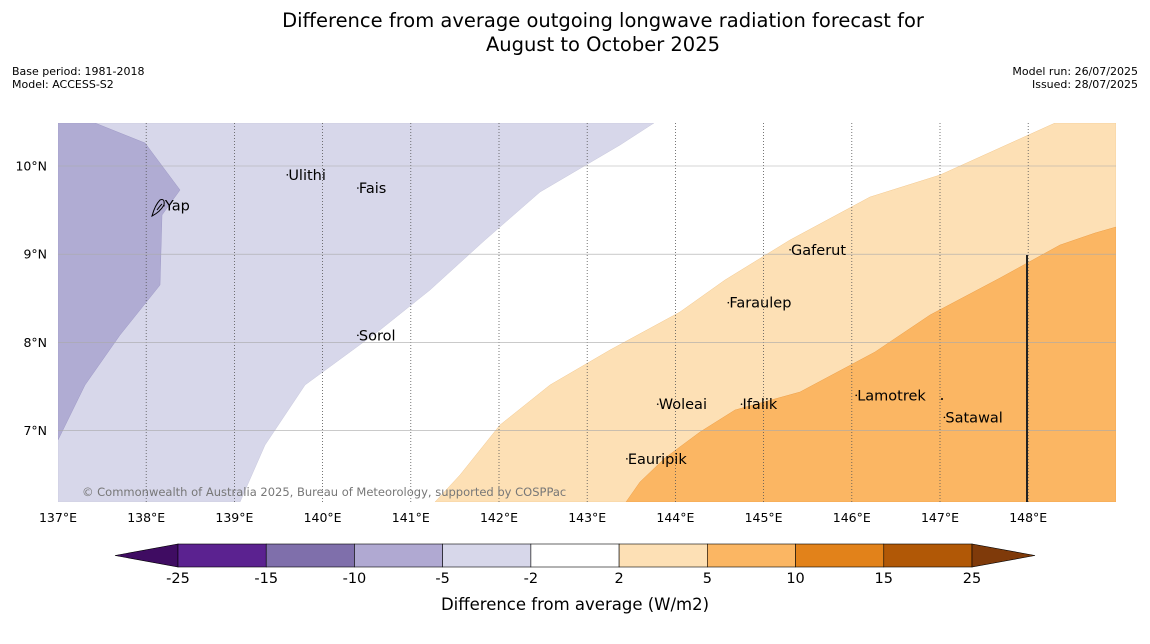 The image size is (1150, 644). I want to click on latitude-tick-label: 10°N, so click(31, 166).